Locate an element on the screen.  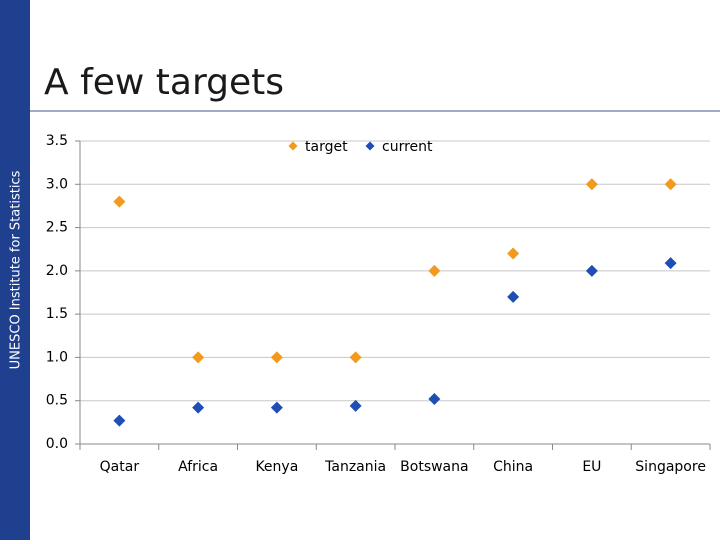
legend-label: current is located at coordinates (407, 147).